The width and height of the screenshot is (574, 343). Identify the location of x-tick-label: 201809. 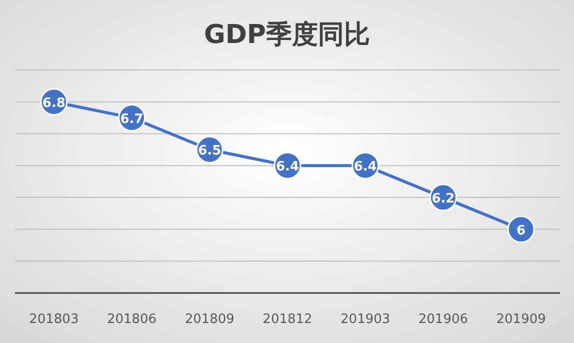
(209, 319).